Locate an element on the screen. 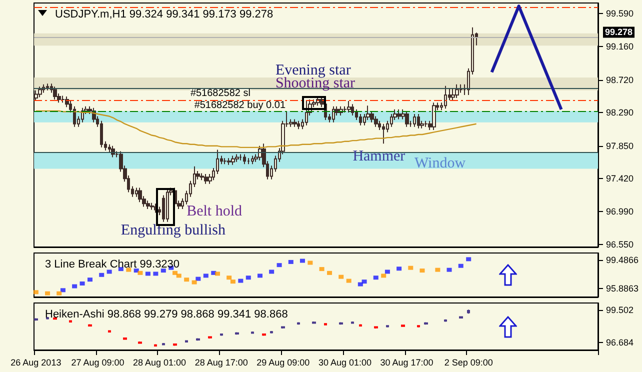  x-tick-label: 27 Aug 09:00 is located at coordinates (97, 363).